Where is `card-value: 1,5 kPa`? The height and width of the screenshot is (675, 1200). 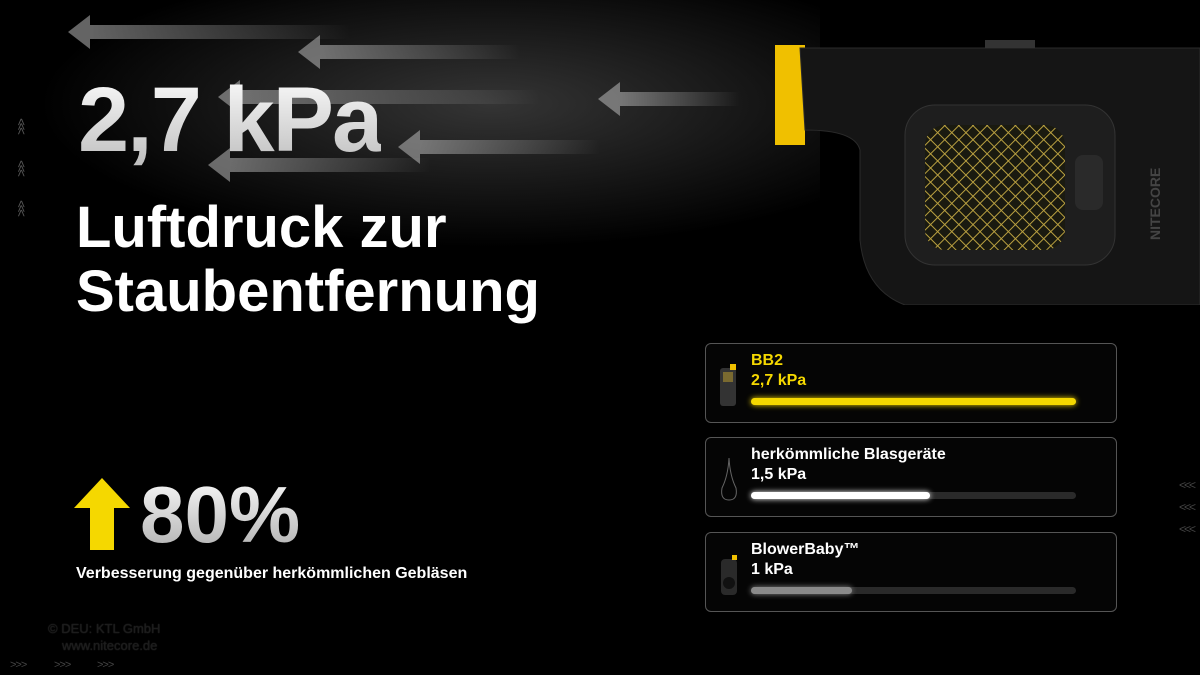 card-value: 1,5 kPa is located at coordinates (779, 474).